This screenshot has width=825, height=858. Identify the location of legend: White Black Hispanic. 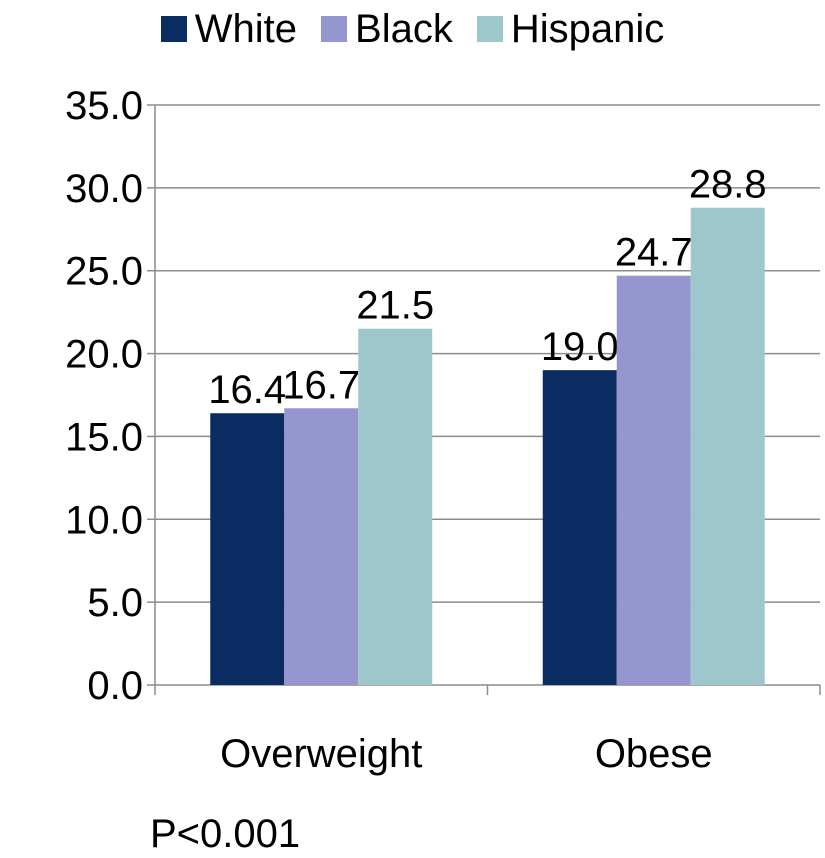
(412, 29).